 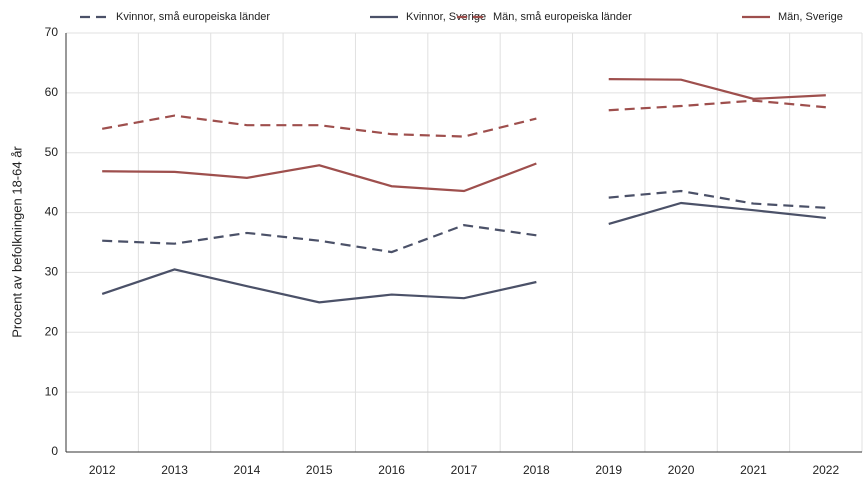 I want to click on y-tick-label: 60, so click(x=52, y=92).